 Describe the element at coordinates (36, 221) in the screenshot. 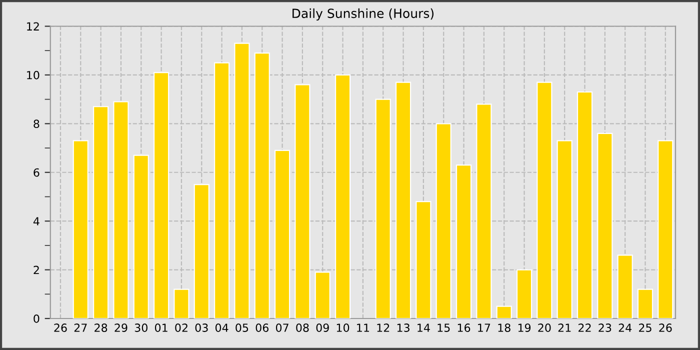

I see `y-tick-label: 4` at that location.